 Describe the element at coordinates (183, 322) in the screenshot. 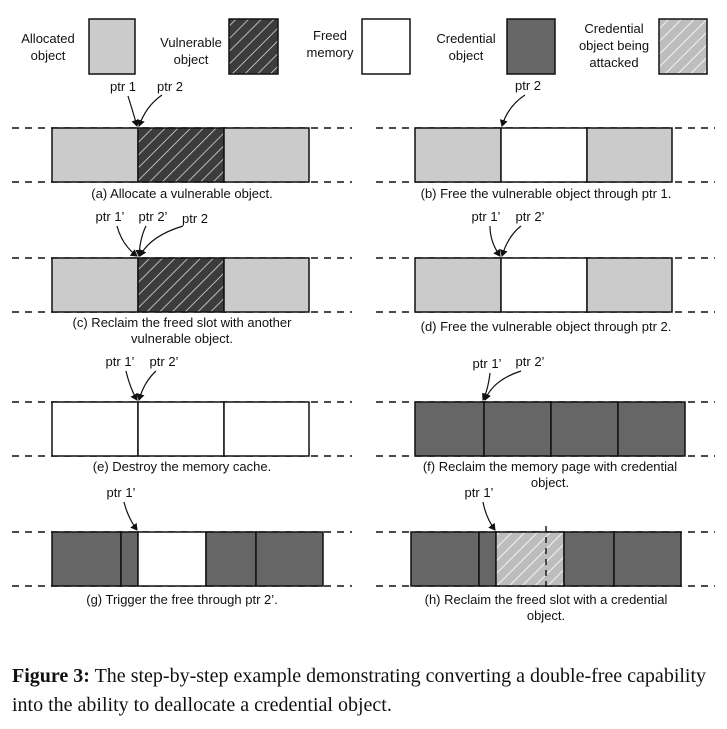

I see `panel-caption: (c) Reclaim the freed slot with another` at that location.